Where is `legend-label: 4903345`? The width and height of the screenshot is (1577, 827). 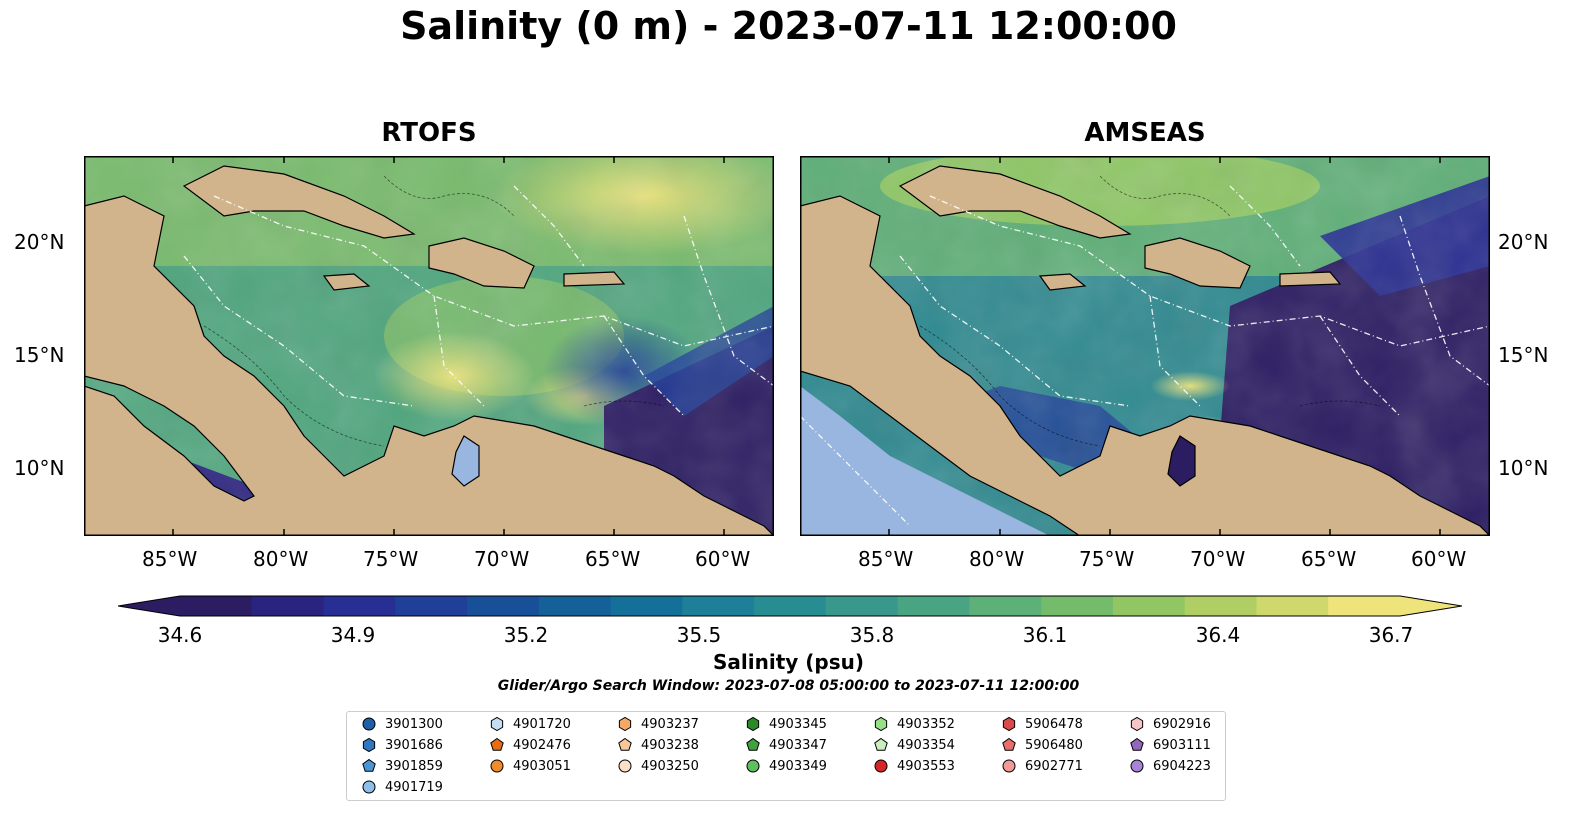
legend-label: 4903345 is located at coordinates (798, 724).